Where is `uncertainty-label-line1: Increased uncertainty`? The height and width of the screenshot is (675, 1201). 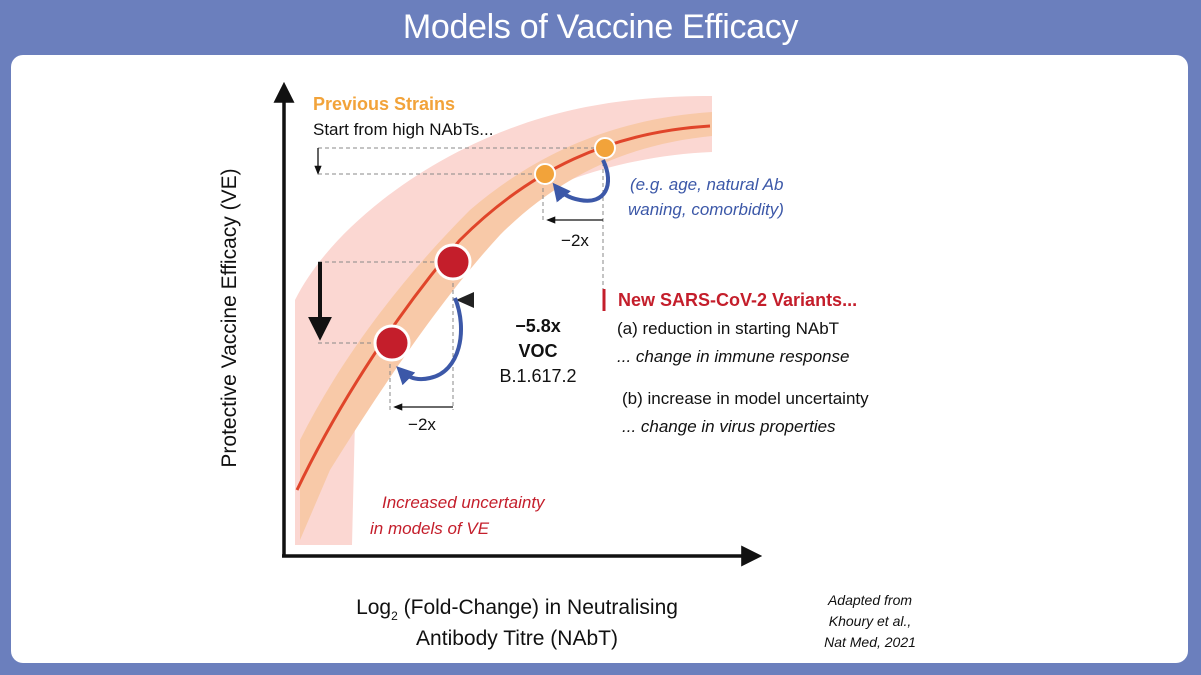
uncertainty-label-line1: Increased uncertainty is located at coordinates (464, 502).